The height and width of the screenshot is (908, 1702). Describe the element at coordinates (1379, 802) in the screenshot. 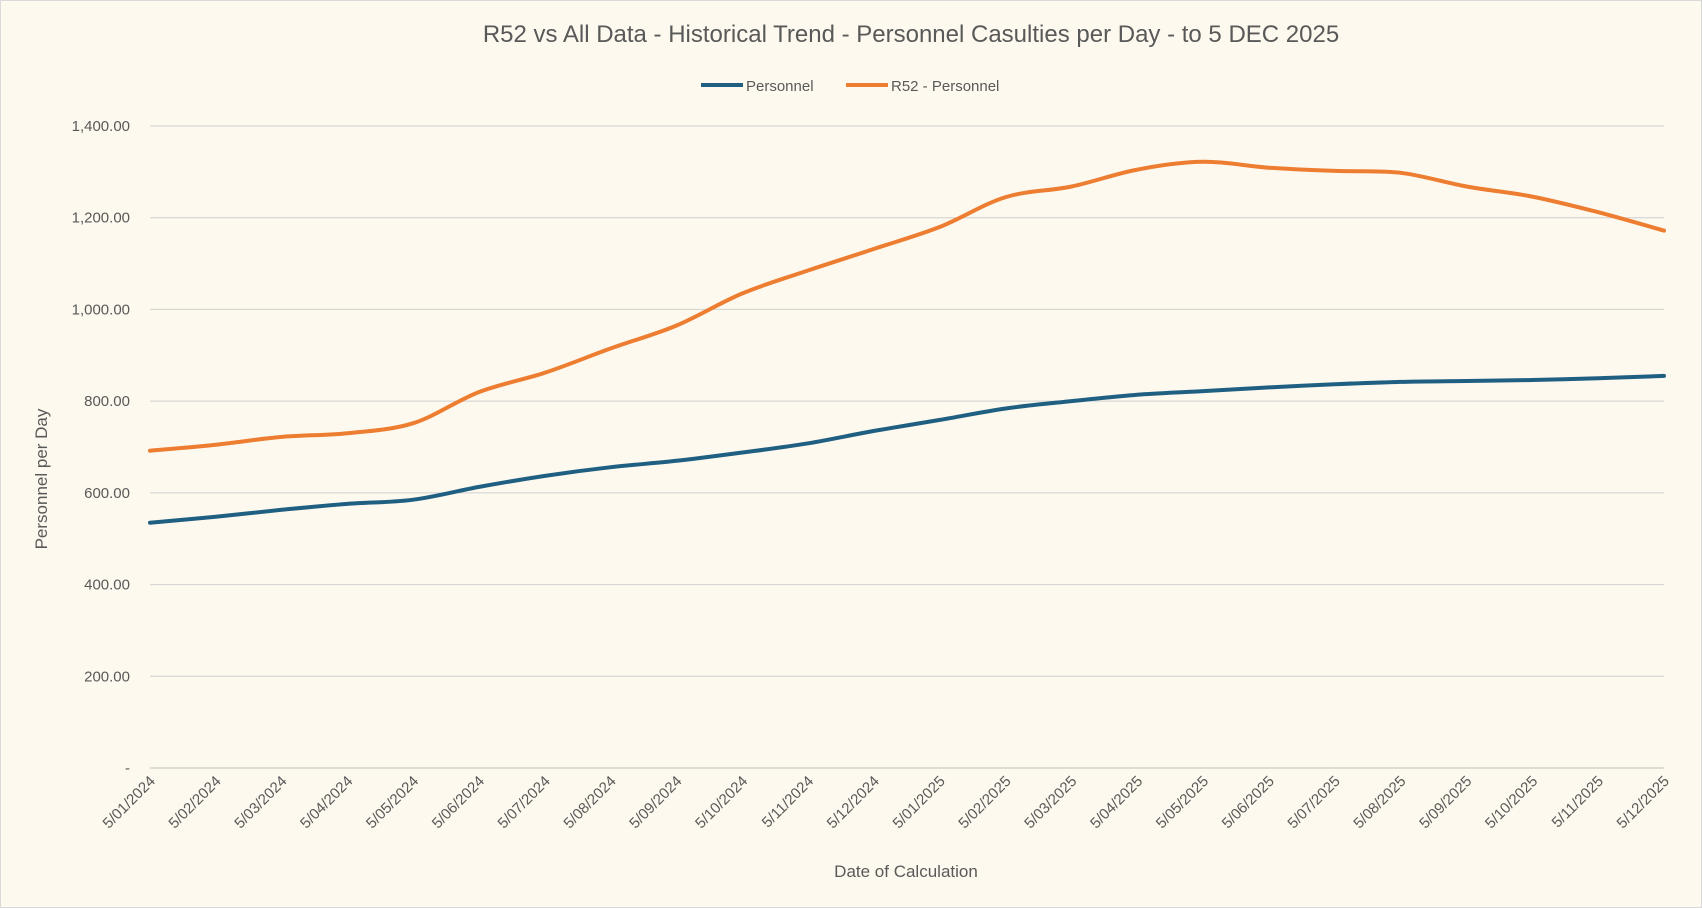

I see `x-tick-label: 5/08/2025` at that location.